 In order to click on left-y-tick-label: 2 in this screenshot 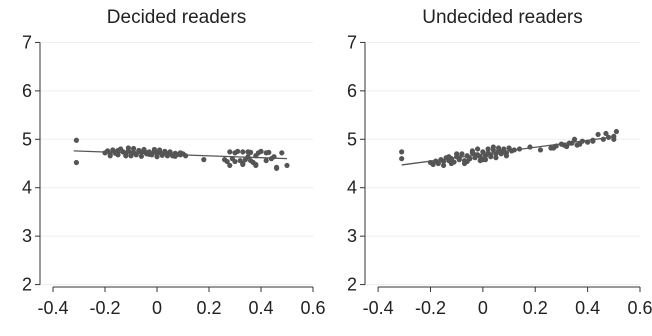, I will do `click(27, 285)`.